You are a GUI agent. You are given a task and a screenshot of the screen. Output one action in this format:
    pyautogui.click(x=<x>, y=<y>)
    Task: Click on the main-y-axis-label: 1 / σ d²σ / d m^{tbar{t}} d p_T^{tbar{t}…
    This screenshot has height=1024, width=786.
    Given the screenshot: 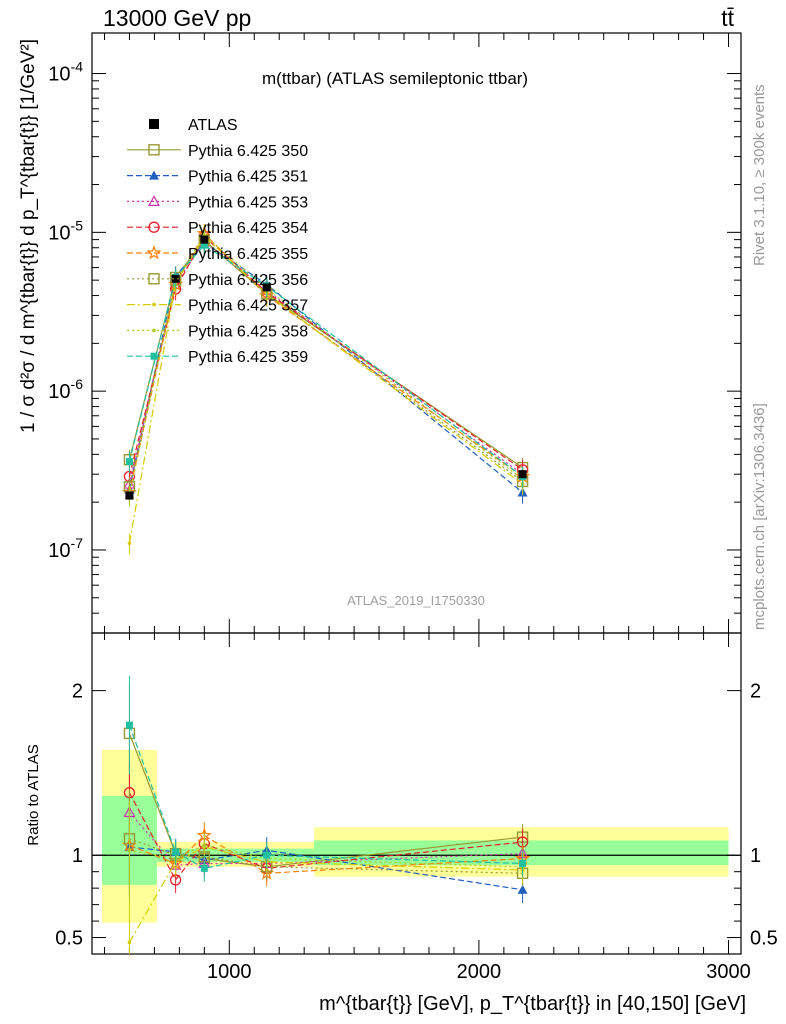 What is the action you would take?
    pyautogui.click(x=28, y=236)
    